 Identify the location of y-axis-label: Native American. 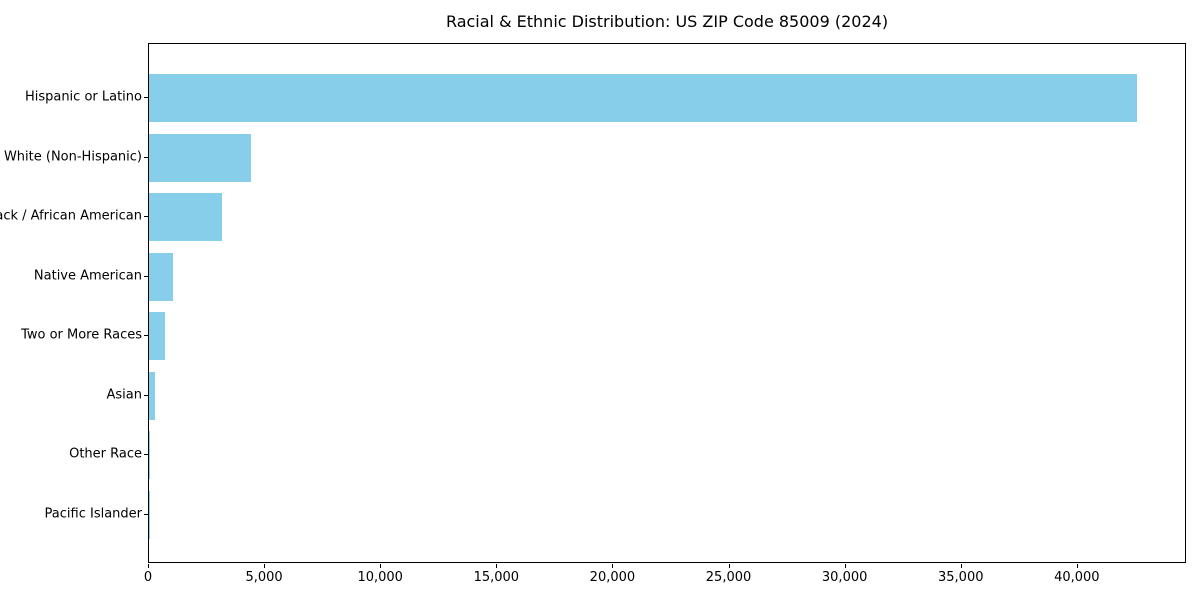
(87, 276).